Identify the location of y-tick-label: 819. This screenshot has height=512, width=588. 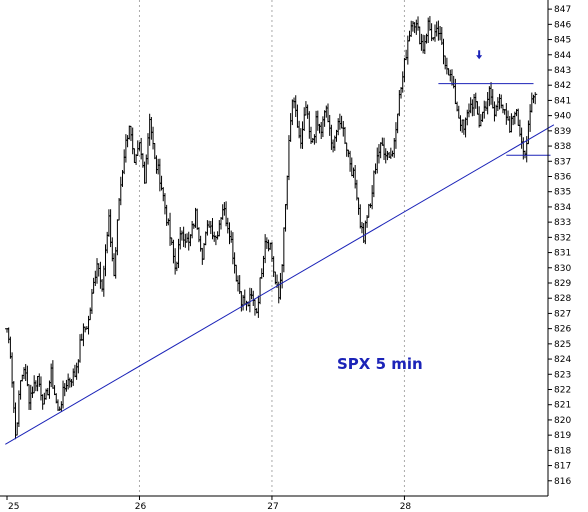
(562, 436).